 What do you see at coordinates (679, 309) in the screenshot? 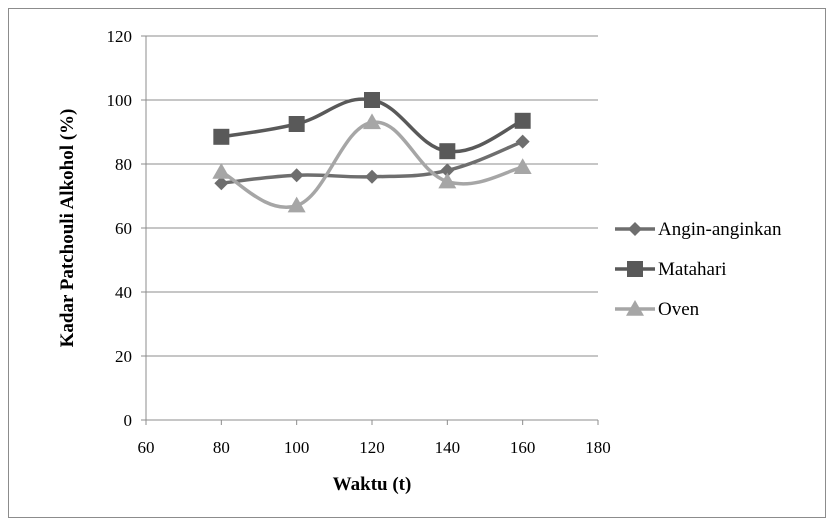
I see `legend-label-oven: Oven` at bounding box center [679, 309].